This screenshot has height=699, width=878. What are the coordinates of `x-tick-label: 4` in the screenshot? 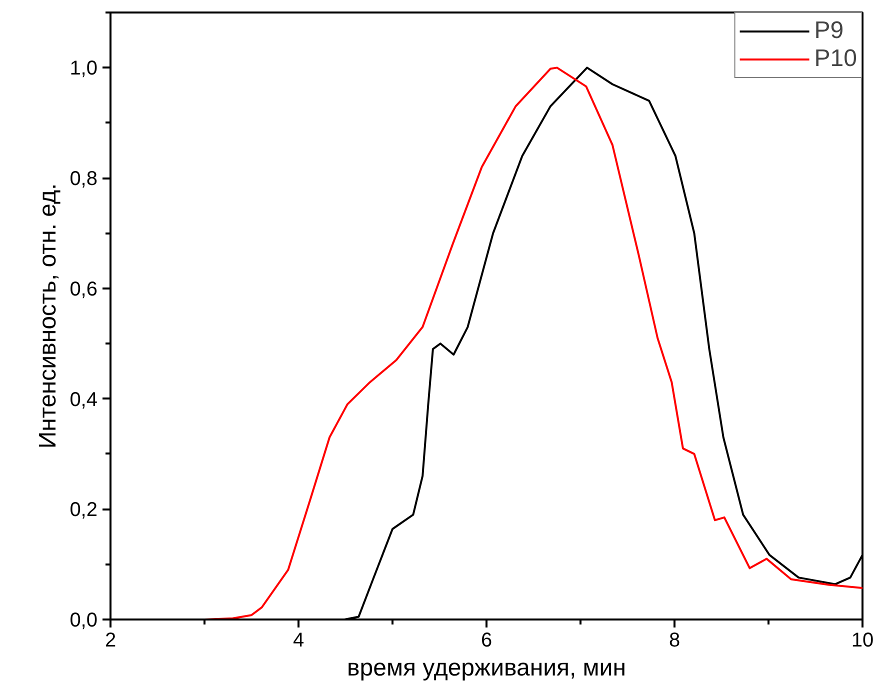 It's located at (298, 641).